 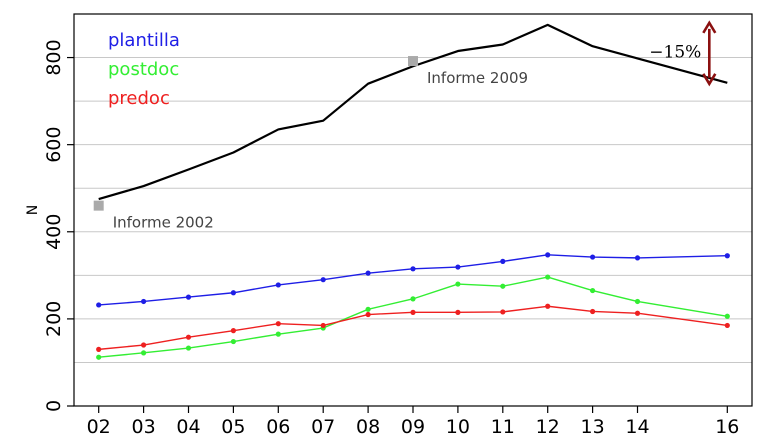 I want to click on legend-entry-postdoc: postdoc, so click(x=143, y=69).